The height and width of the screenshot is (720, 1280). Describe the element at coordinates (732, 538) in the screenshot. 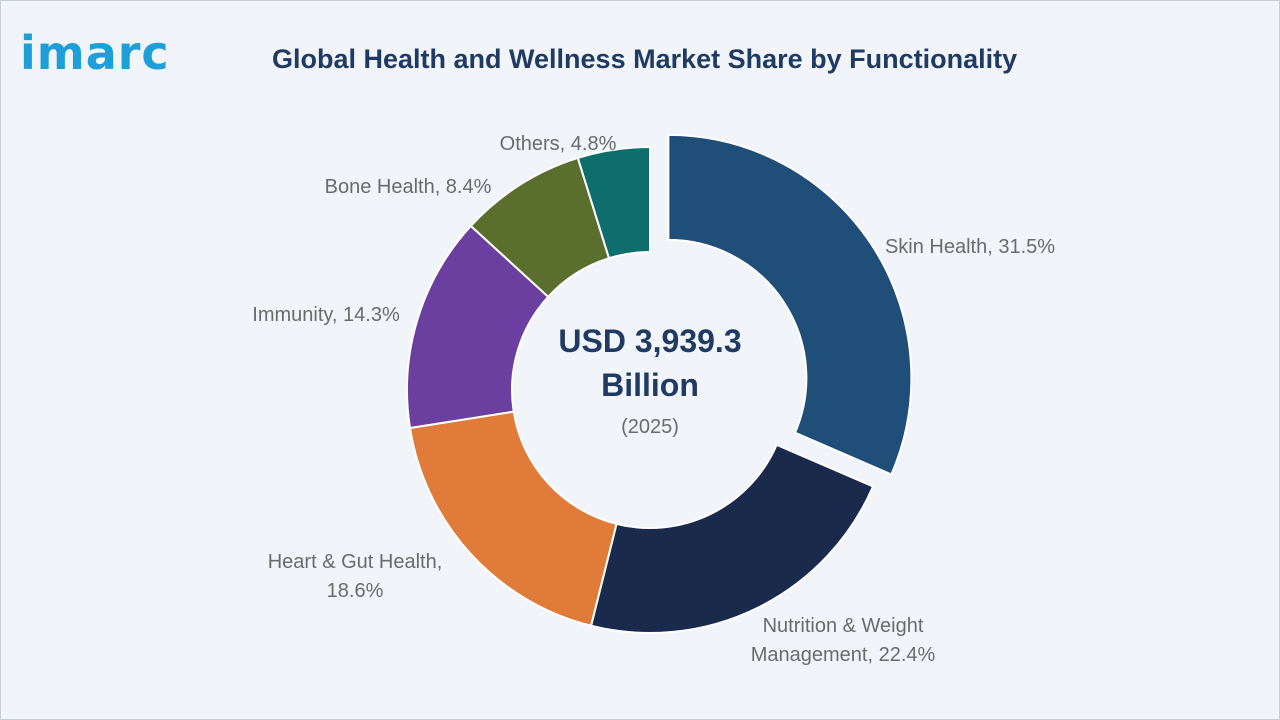

I see `slice-nutrition-weight-management` at that location.